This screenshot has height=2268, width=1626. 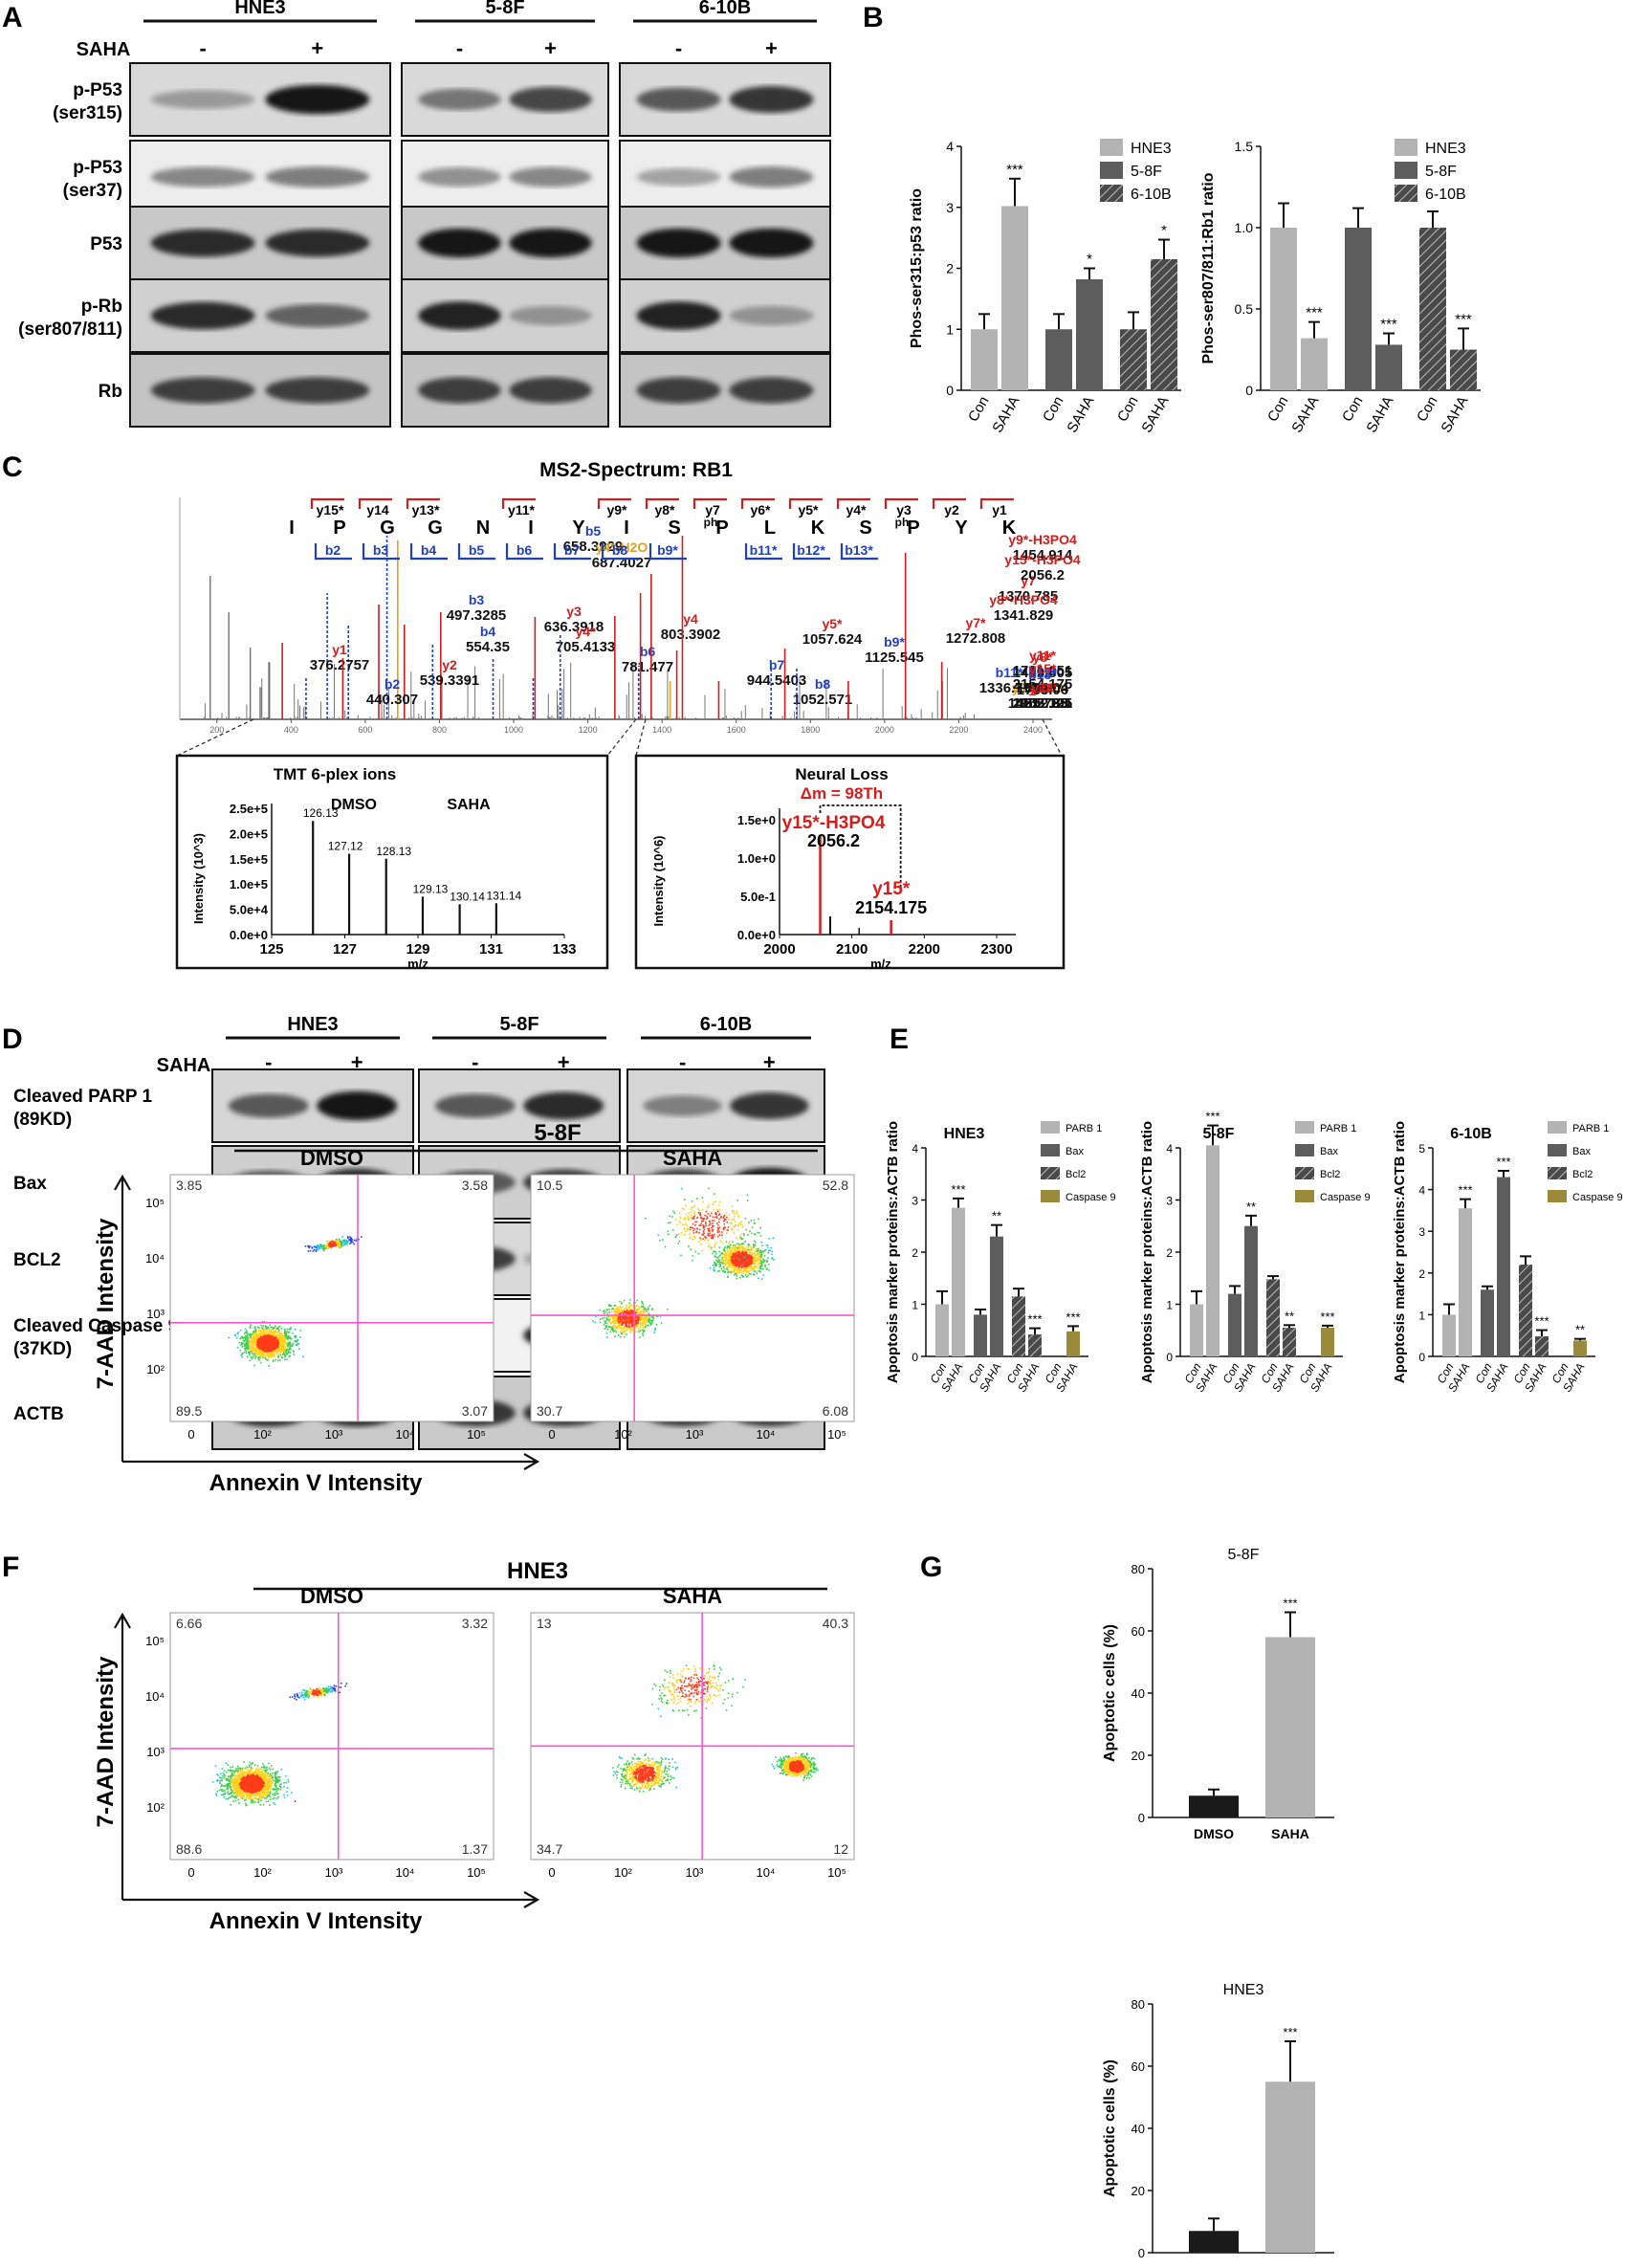 I want to click on legend-label: 5-8F, so click(x=1441, y=172).